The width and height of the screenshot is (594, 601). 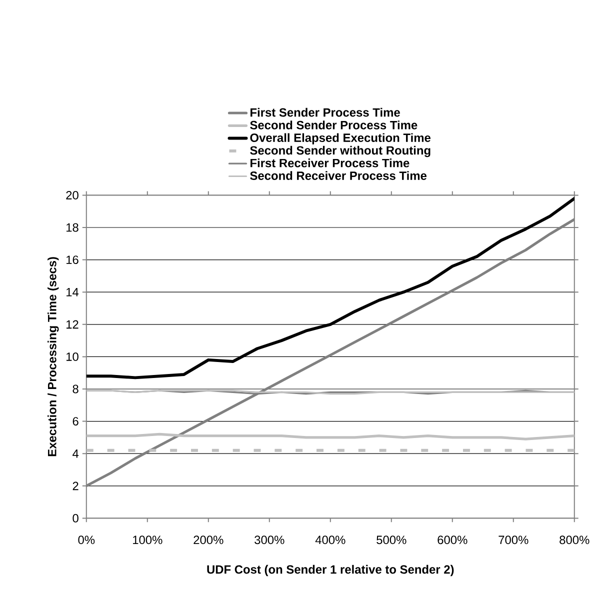 I want to click on y-tick-label: 14, so click(x=72, y=292).